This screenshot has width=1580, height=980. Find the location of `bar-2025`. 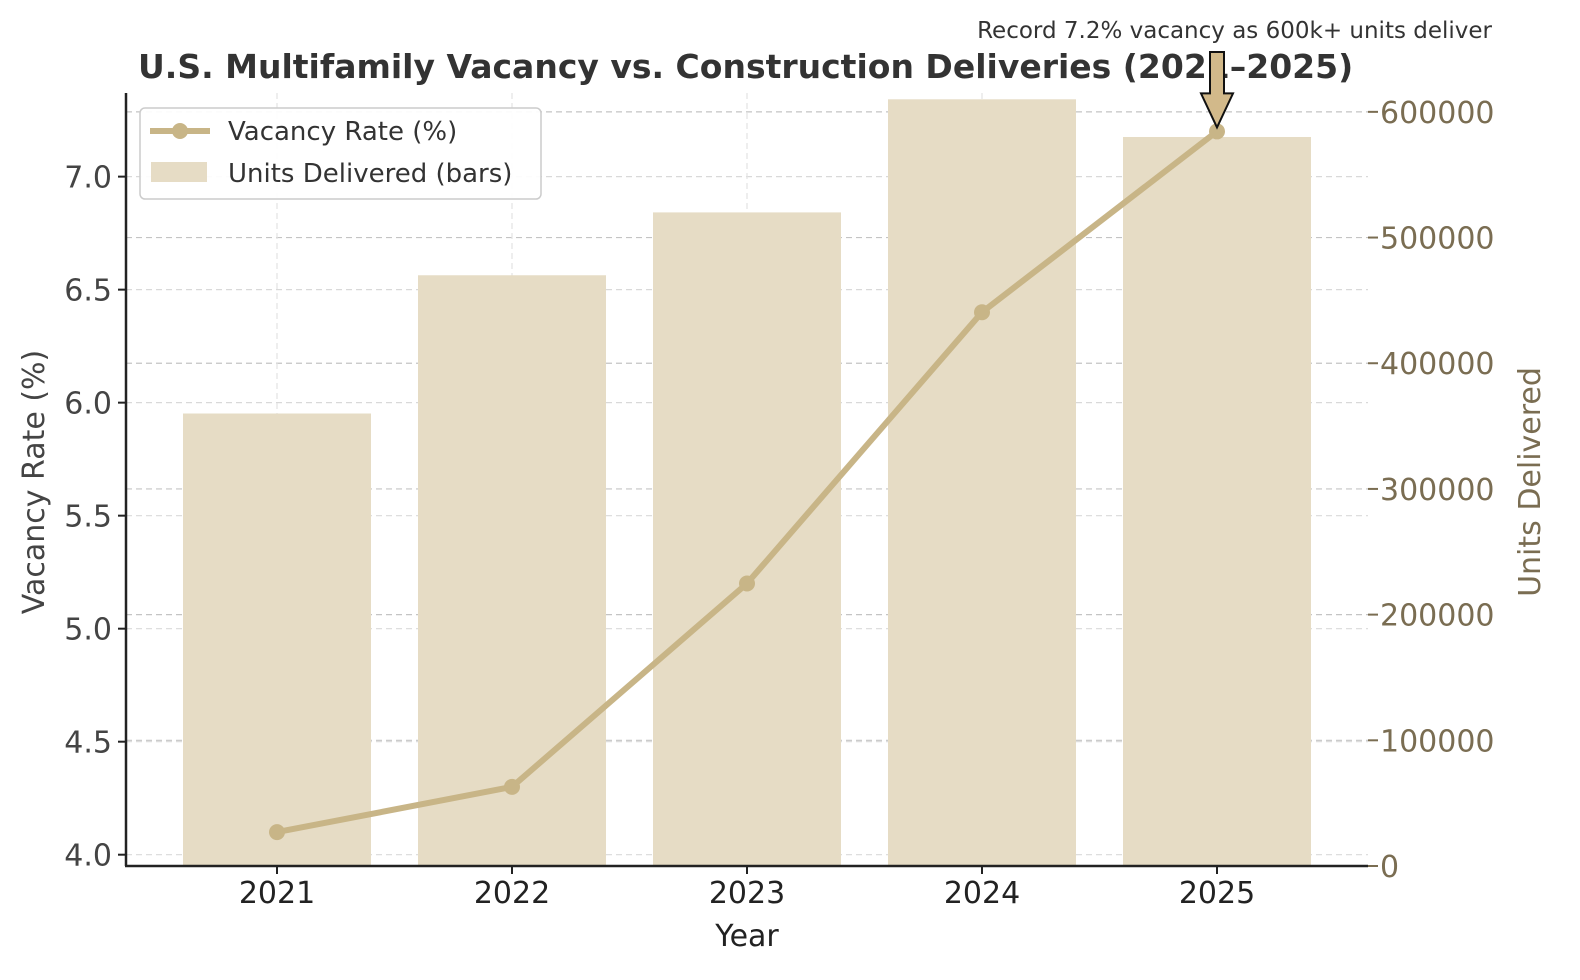

bar-2025 is located at coordinates (1217, 501).